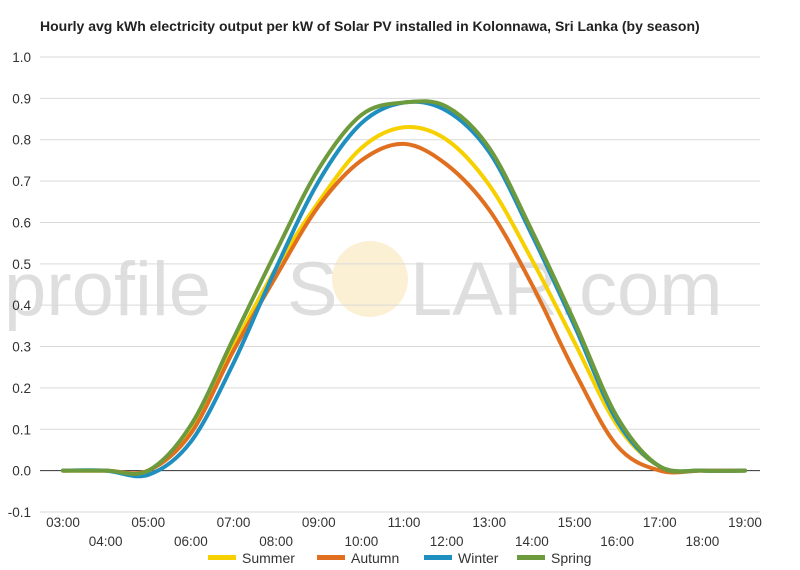  Describe the element at coordinates (617, 541) in the screenshot. I see `x-tick-label: 16:00` at that location.